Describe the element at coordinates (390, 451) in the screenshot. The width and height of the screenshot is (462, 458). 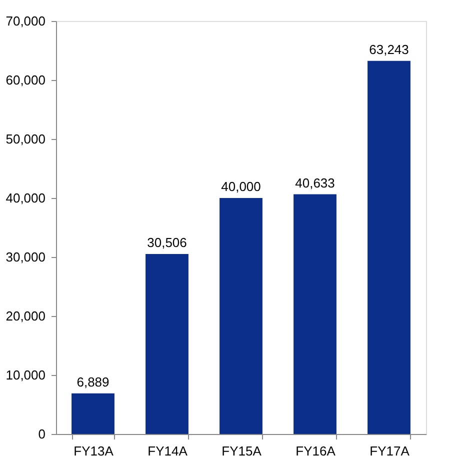
I see `x-tick-label: FY17A` at that location.